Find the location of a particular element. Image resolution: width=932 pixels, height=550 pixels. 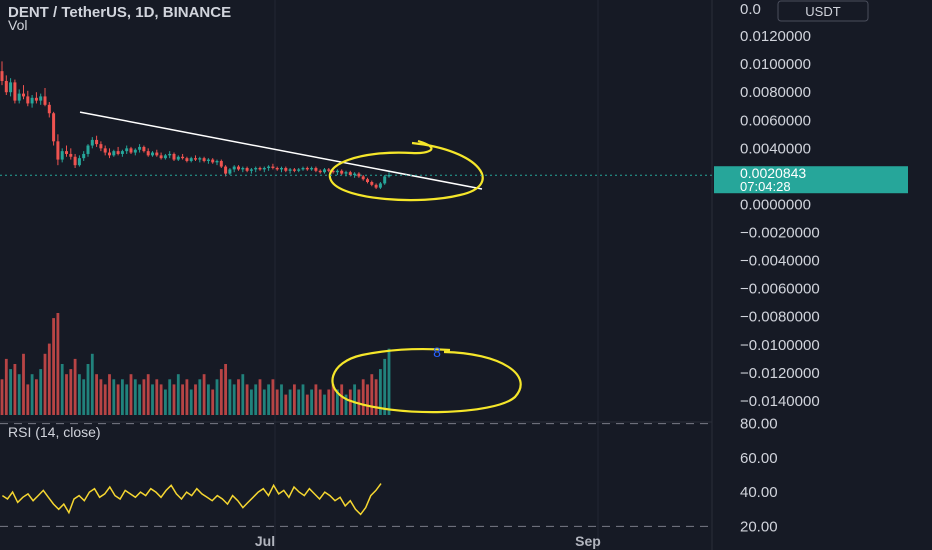

annotations: 8 is located at coordinates (425, 276).